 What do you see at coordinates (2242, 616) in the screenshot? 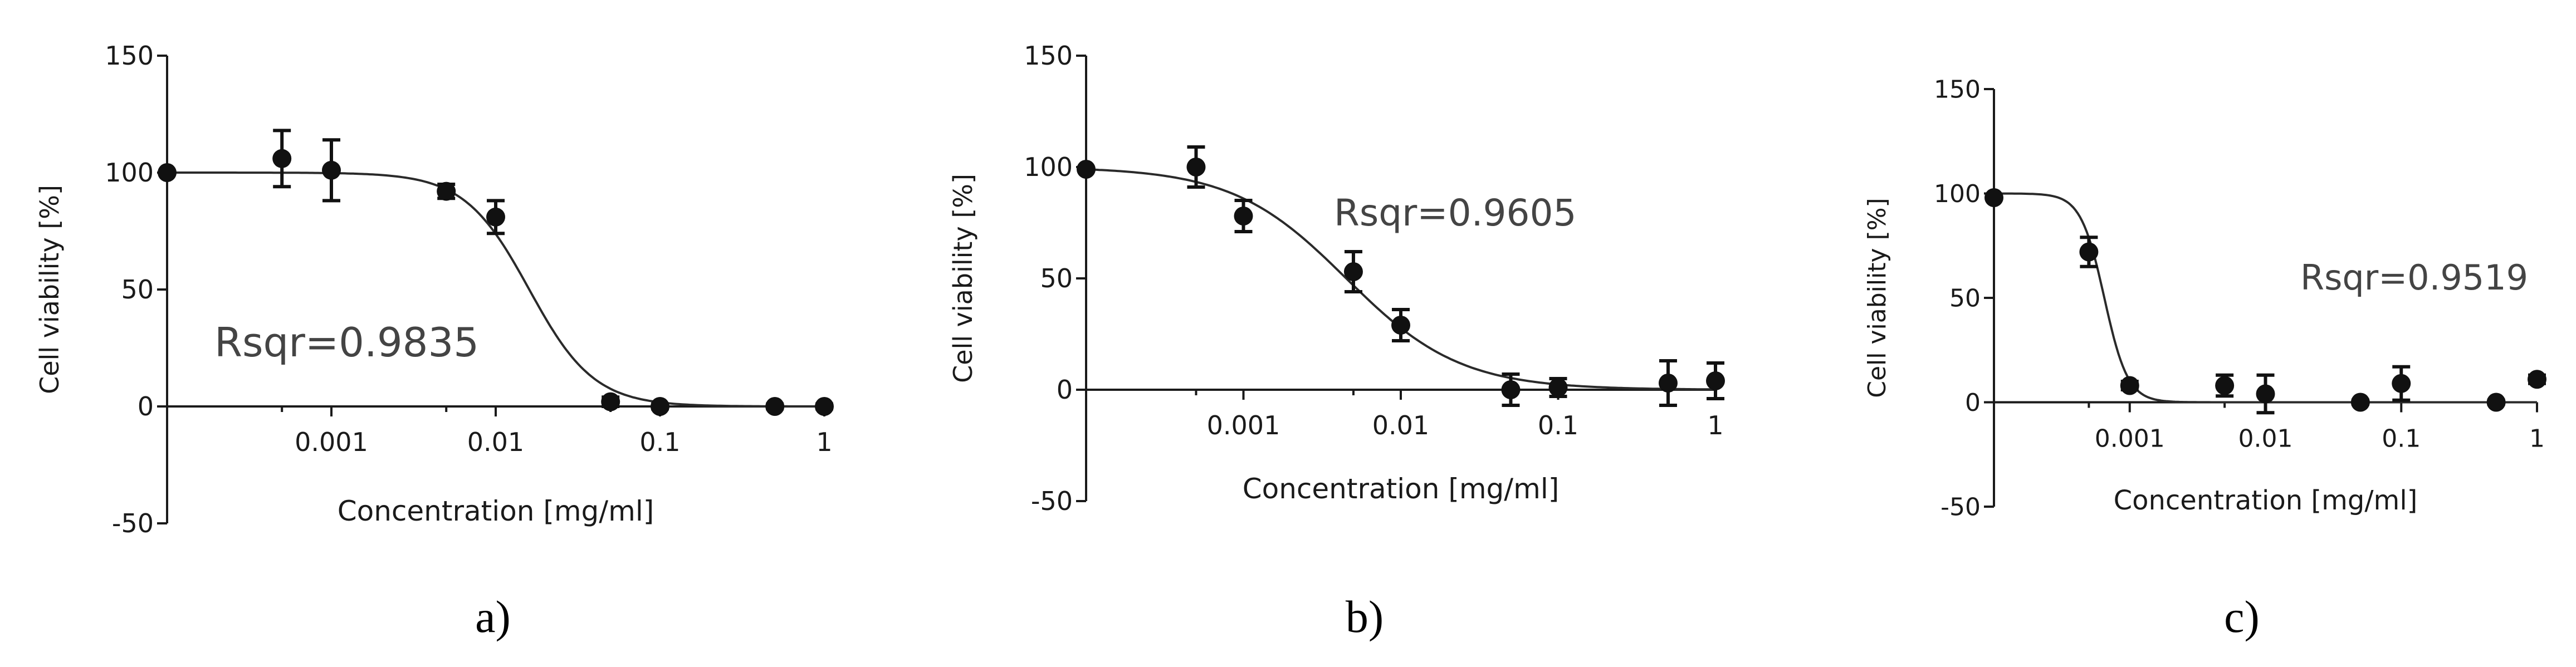
I see `panel-label: c)` at bounding box center [2242, 616].